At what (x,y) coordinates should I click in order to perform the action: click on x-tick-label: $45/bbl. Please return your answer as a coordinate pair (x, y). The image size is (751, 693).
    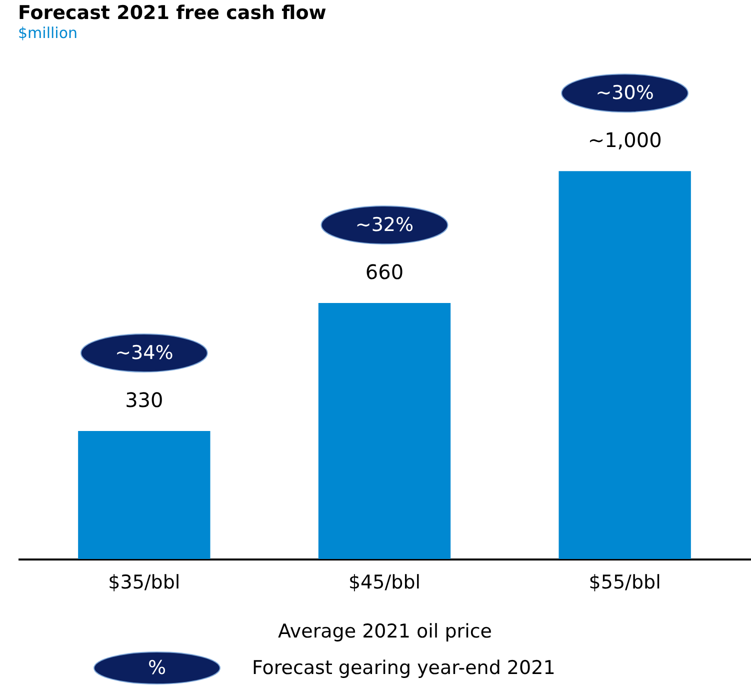
    Looking at the image, I should click on (384, 583).